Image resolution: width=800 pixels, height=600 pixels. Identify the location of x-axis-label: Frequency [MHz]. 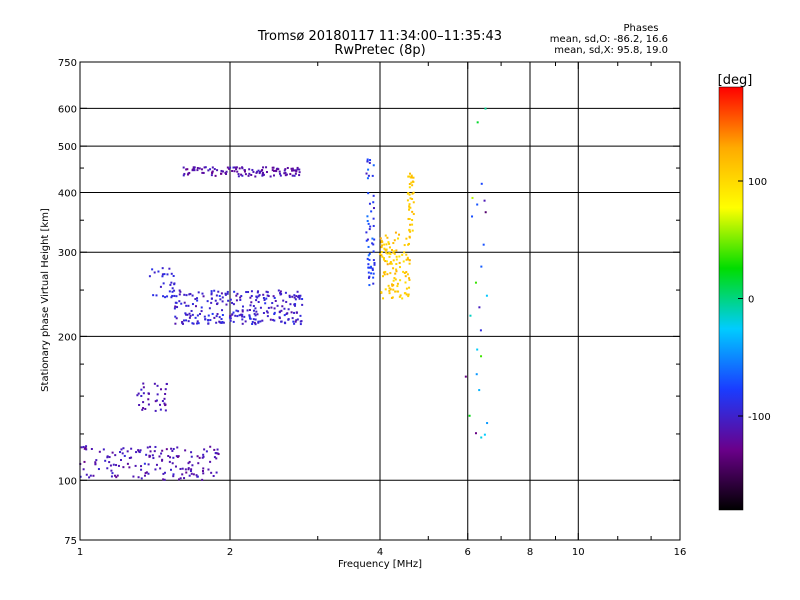
(380, 564).